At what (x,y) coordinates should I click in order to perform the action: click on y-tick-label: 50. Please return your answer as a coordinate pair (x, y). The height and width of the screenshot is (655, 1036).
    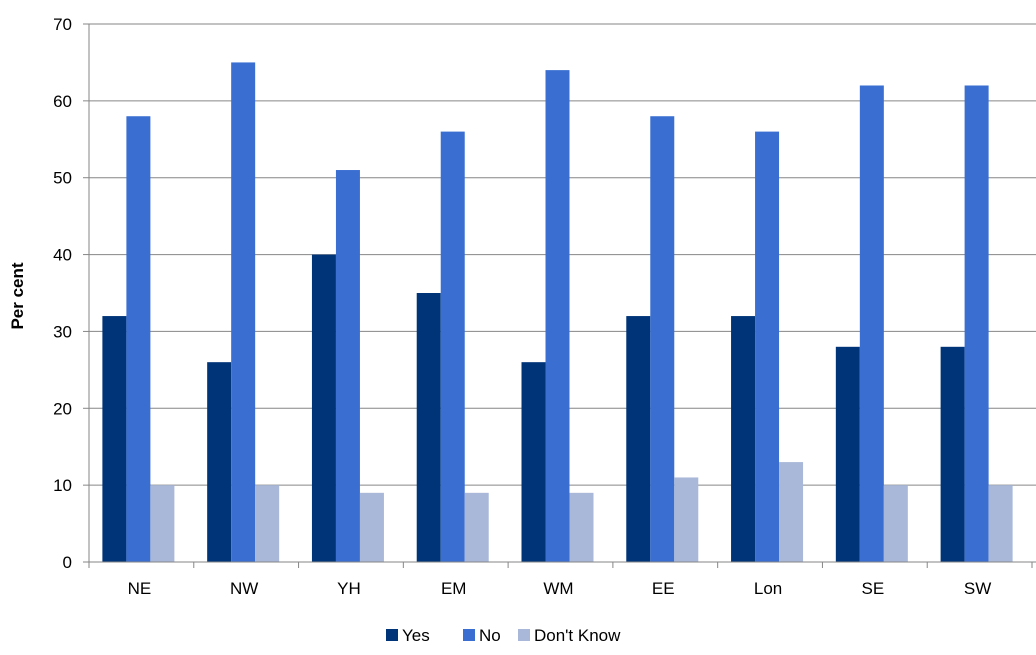
    Looking at the image, I should click on (62, 178).